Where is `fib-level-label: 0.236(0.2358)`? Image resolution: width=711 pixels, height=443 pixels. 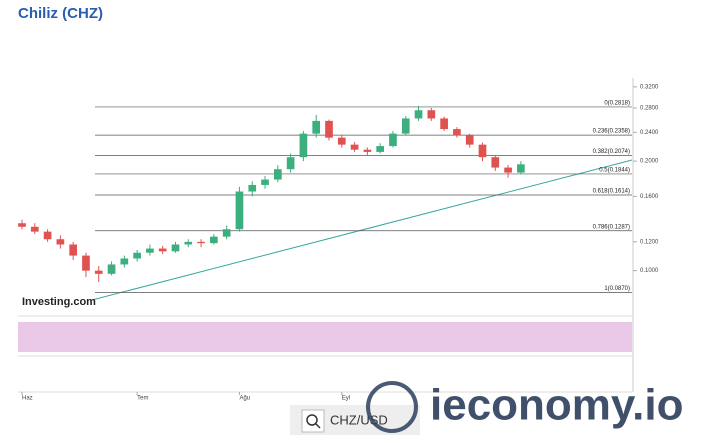 fib-level-label: 0.236(0.2358) is located at coordinates (611, 132).